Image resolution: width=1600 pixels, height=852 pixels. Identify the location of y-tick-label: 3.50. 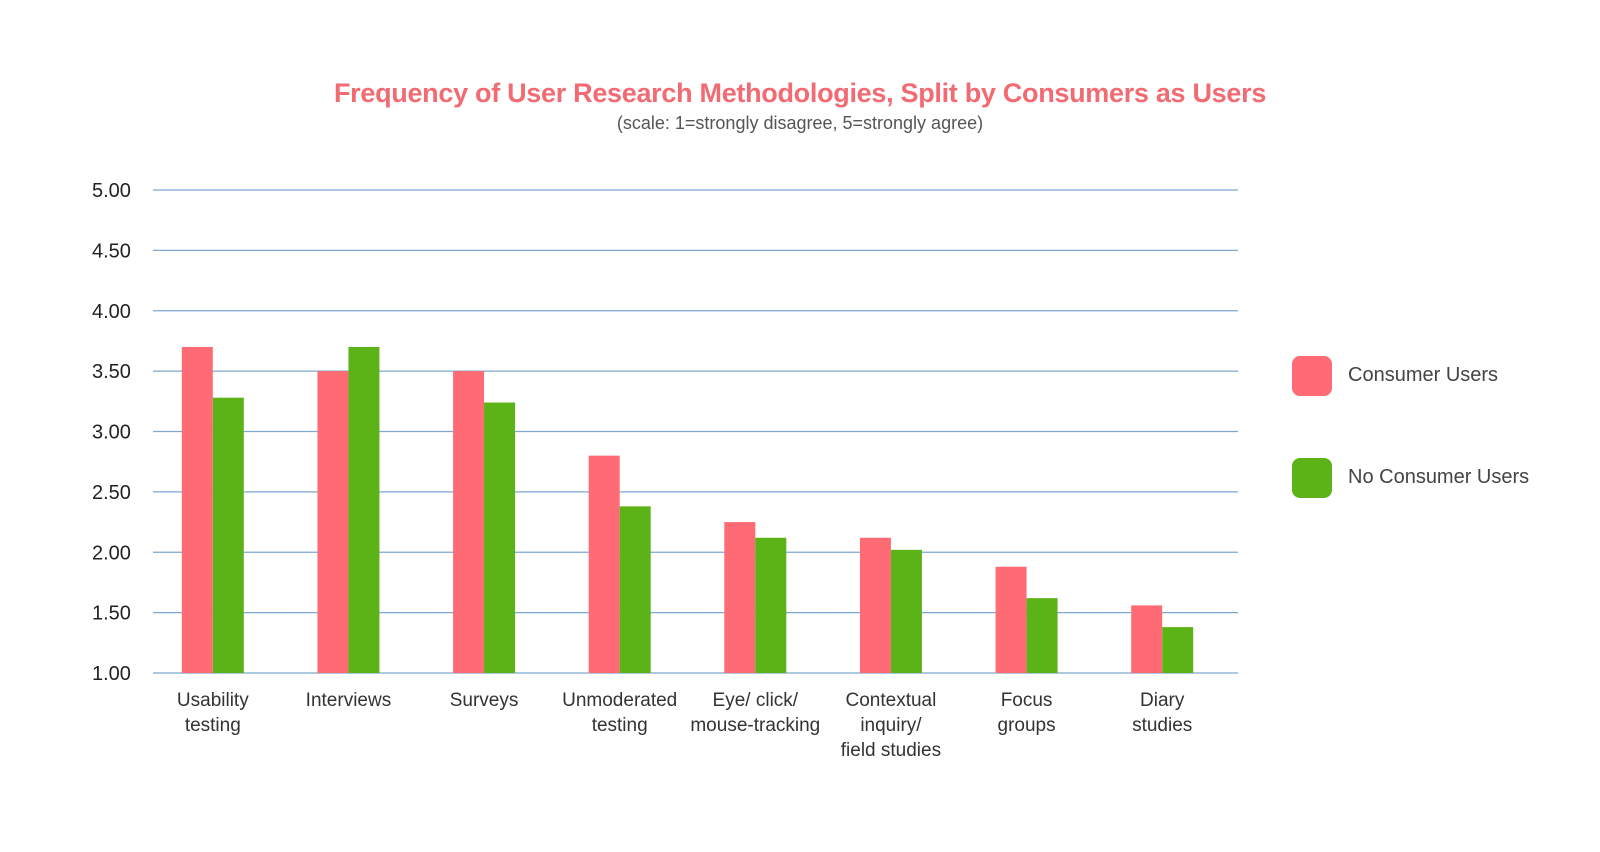
(111, 372).